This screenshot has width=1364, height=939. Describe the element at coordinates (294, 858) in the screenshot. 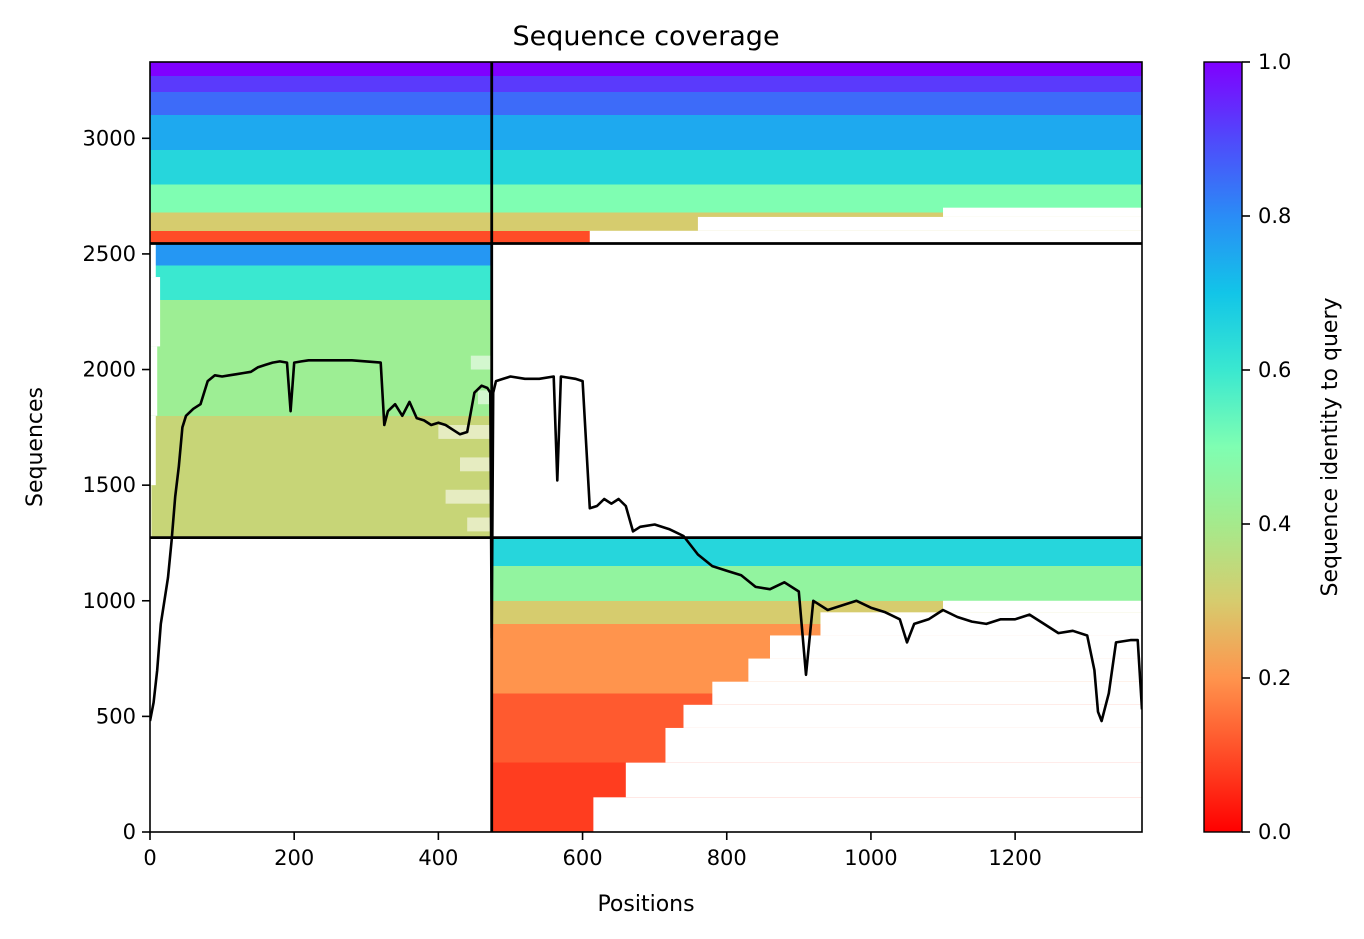

I see `x-tick-label: 200` at that location.